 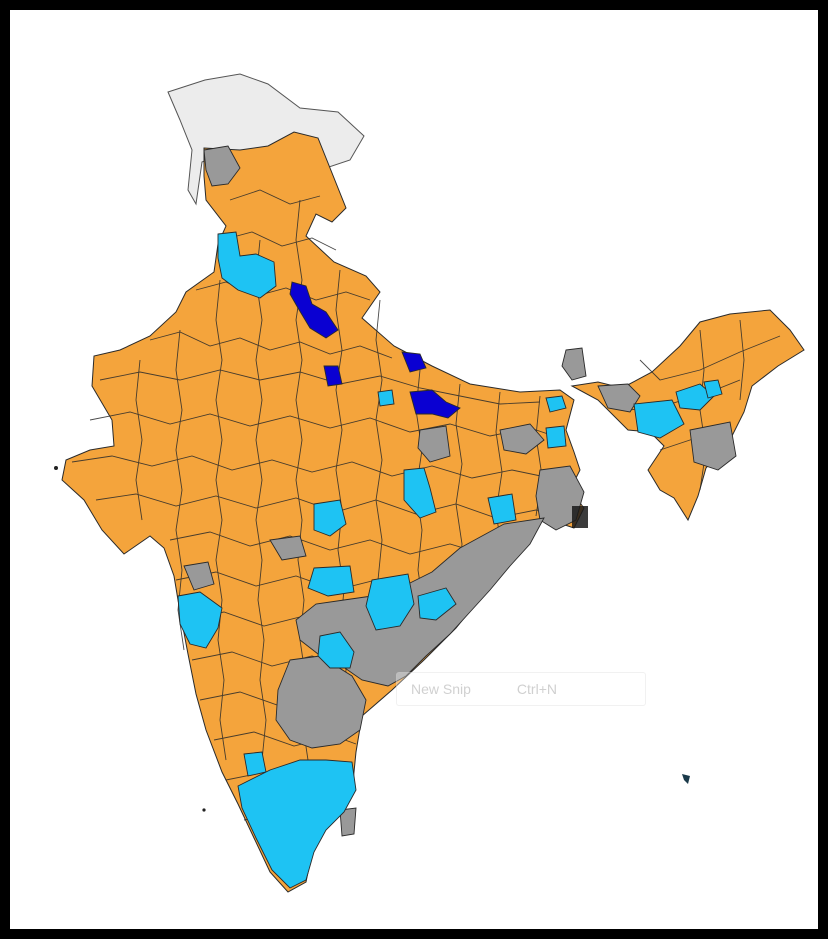 I want to click on snip-tool-overlay: New Snip Ctrl+N, so click(x=521, y=689).